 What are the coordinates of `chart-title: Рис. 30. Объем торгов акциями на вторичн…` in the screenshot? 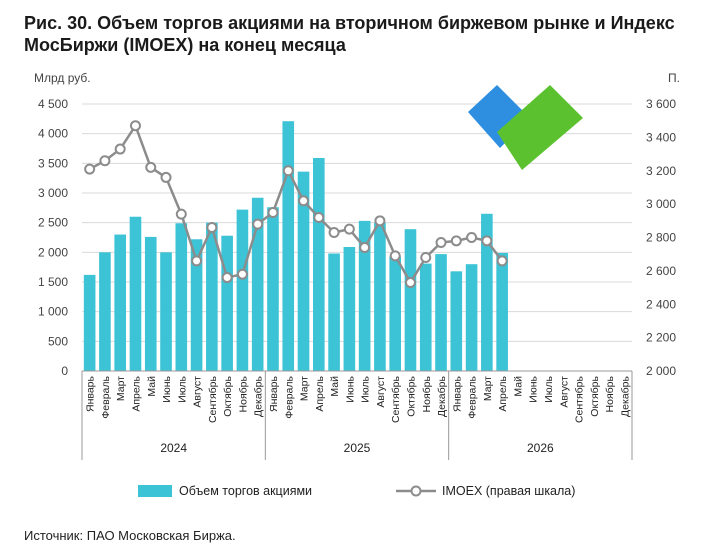 It's located at (349, 34).